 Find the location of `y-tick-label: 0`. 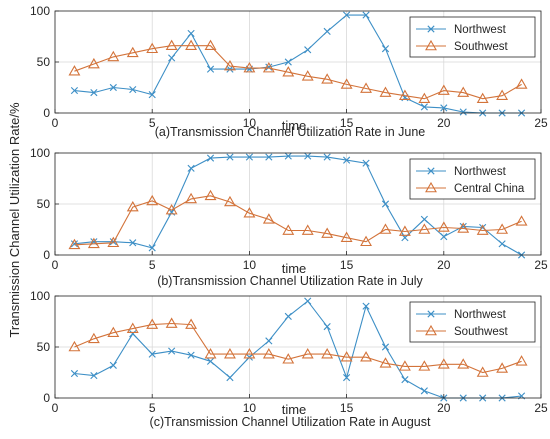

y-tick-label: 0 is located at coordinates (46, 113).